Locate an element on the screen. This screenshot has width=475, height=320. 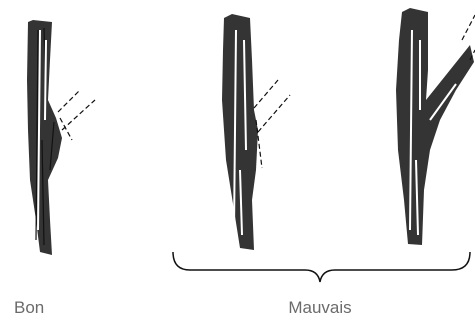
brace is located at coordinates (321, 267).